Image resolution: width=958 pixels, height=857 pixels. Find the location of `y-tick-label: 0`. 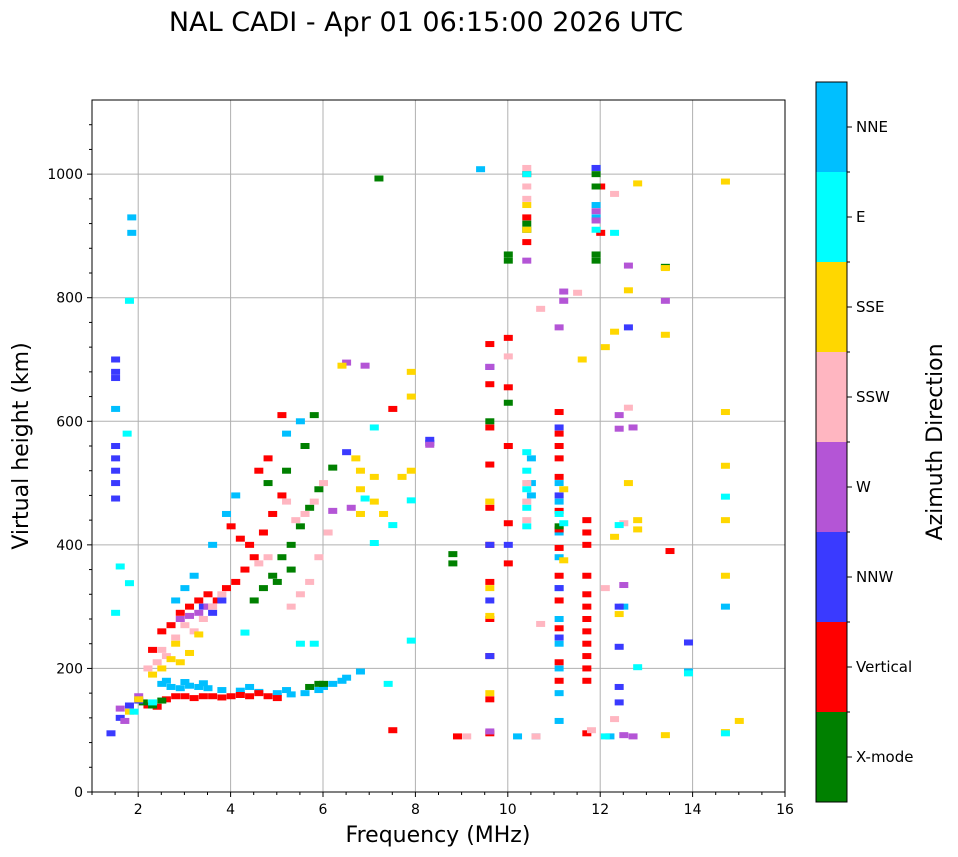

y-tick-label: 0 is located at coordinates (78, 793).